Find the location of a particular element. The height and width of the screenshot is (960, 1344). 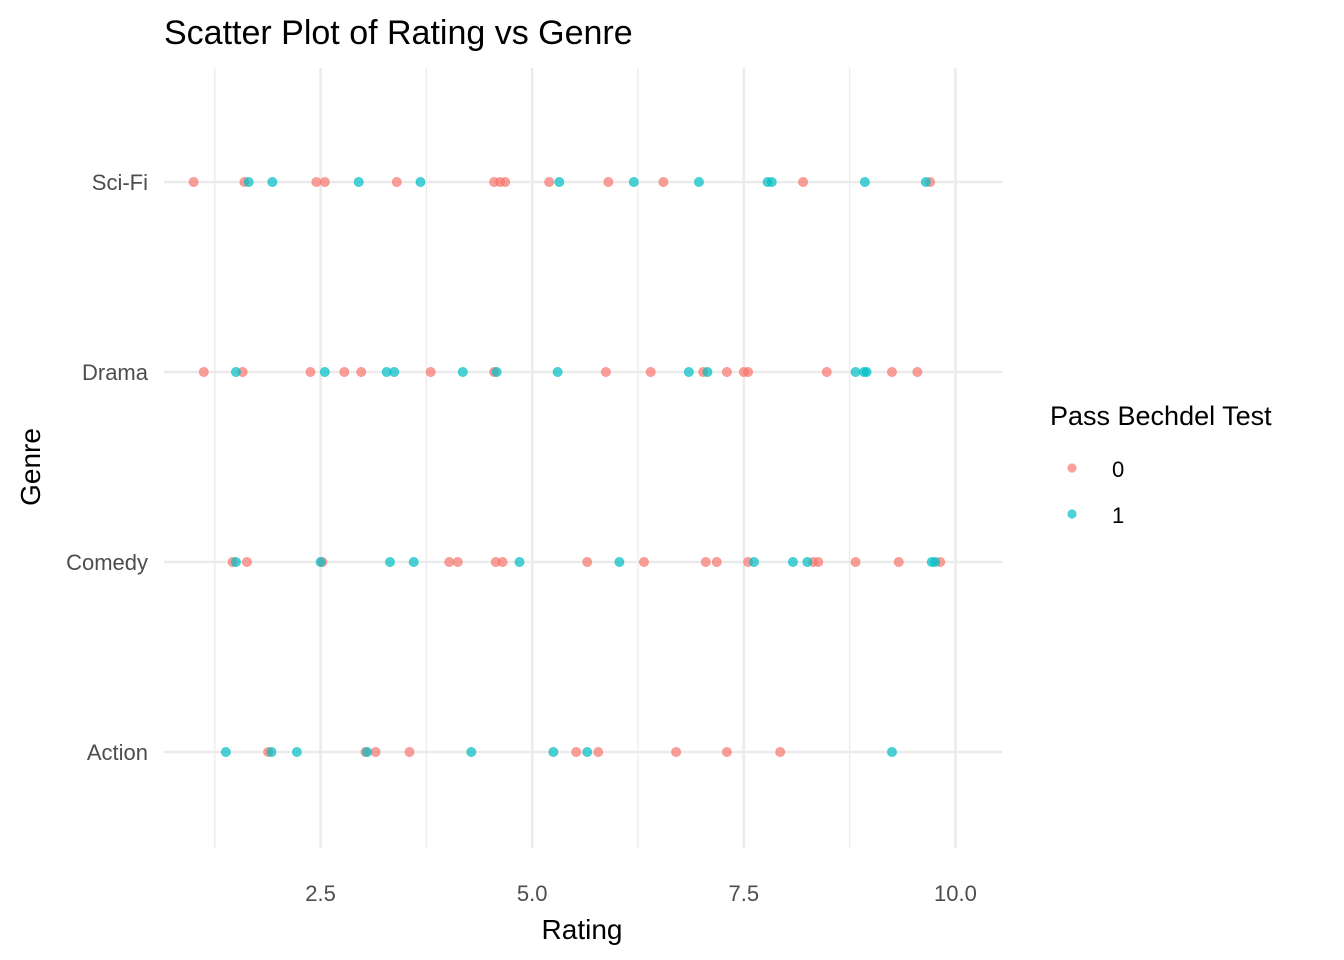

x-tick-label: 5.0 is located at coordinates (532, 893).